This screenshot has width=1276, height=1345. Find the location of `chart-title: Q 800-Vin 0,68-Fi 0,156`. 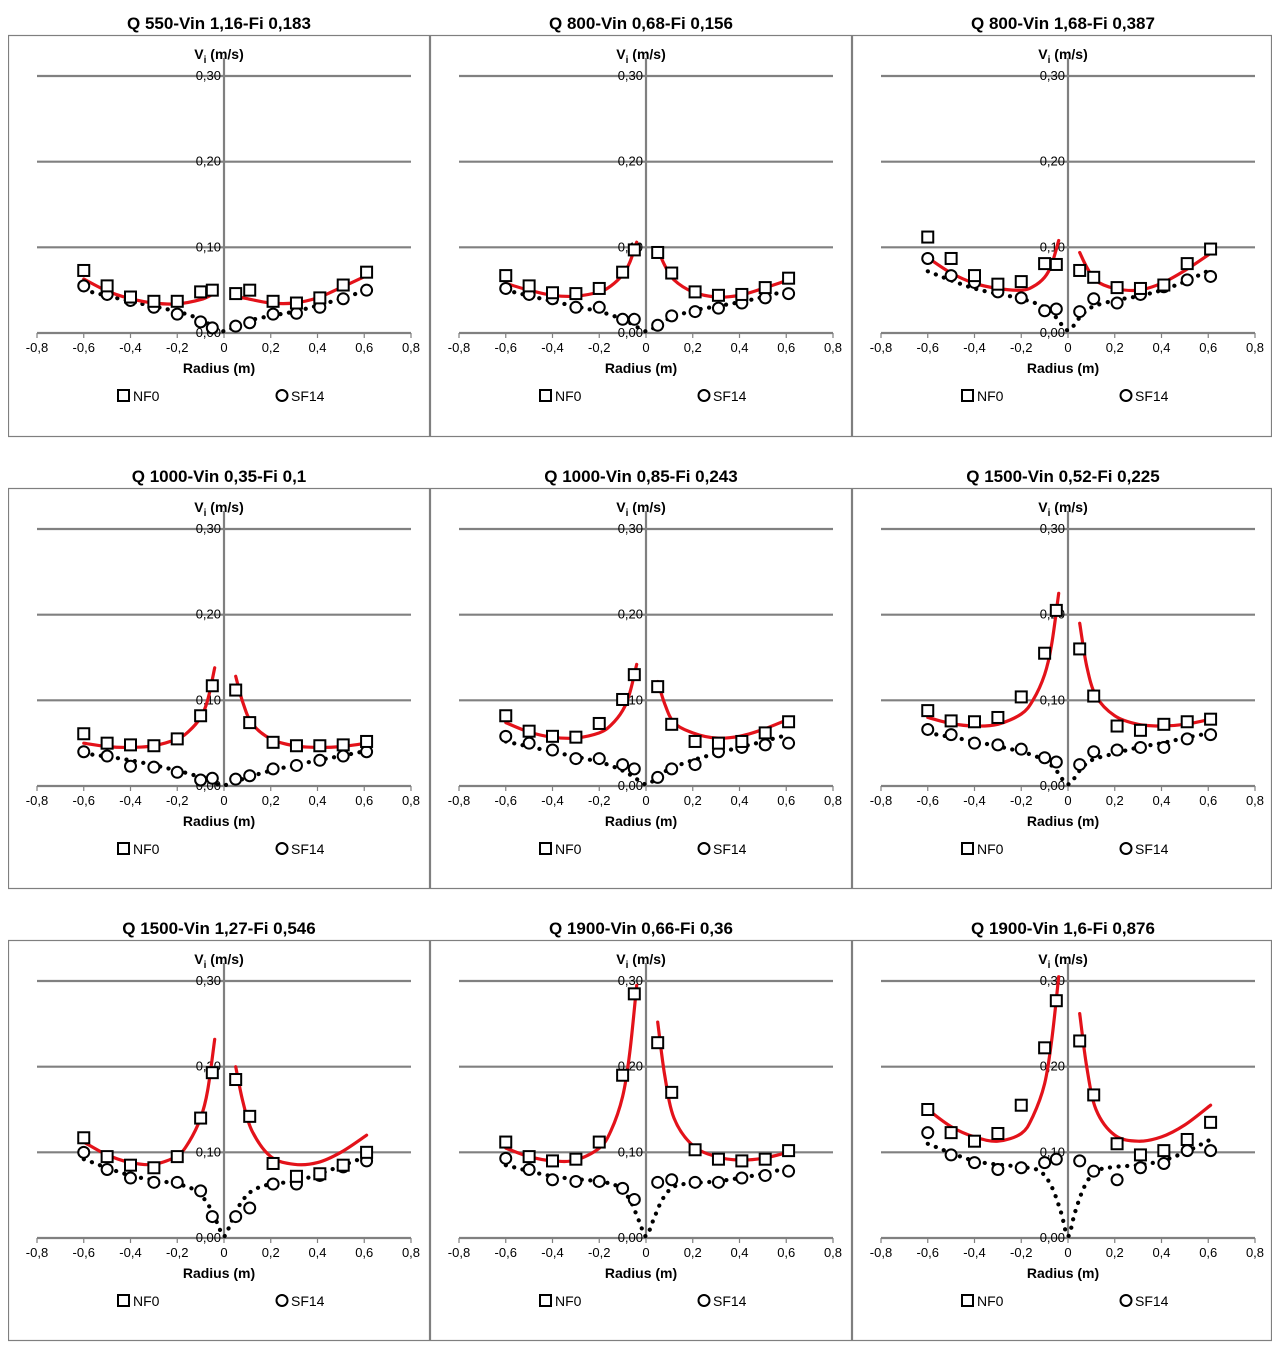

chart-title: Q 800-Vin 0,68-Fi 0,156 is located at coordinates (641, 23).